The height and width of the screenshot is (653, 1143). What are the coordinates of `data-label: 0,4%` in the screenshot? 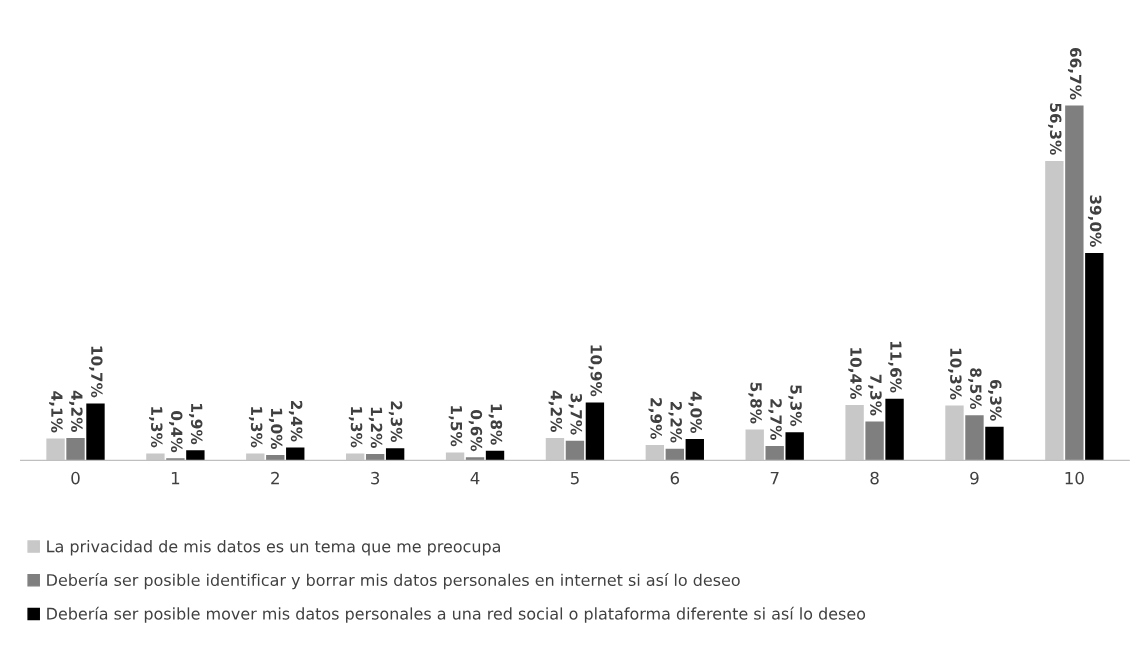 It's located at (176, 432).